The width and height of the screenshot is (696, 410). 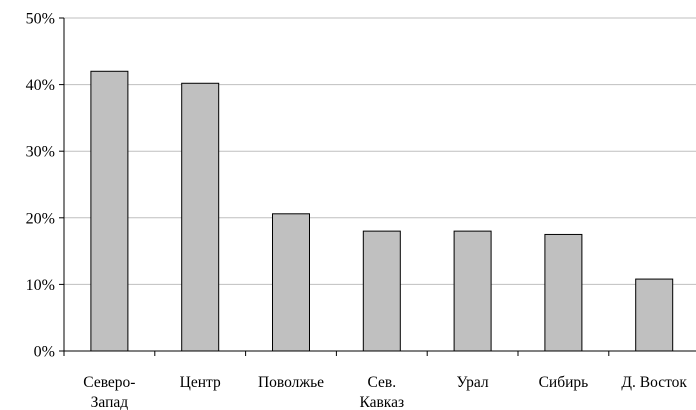 What do you see at coordinates (564, 382) in the screenshot?
I see `x-category-label: Сибирь` at bounding box center [564, 382].